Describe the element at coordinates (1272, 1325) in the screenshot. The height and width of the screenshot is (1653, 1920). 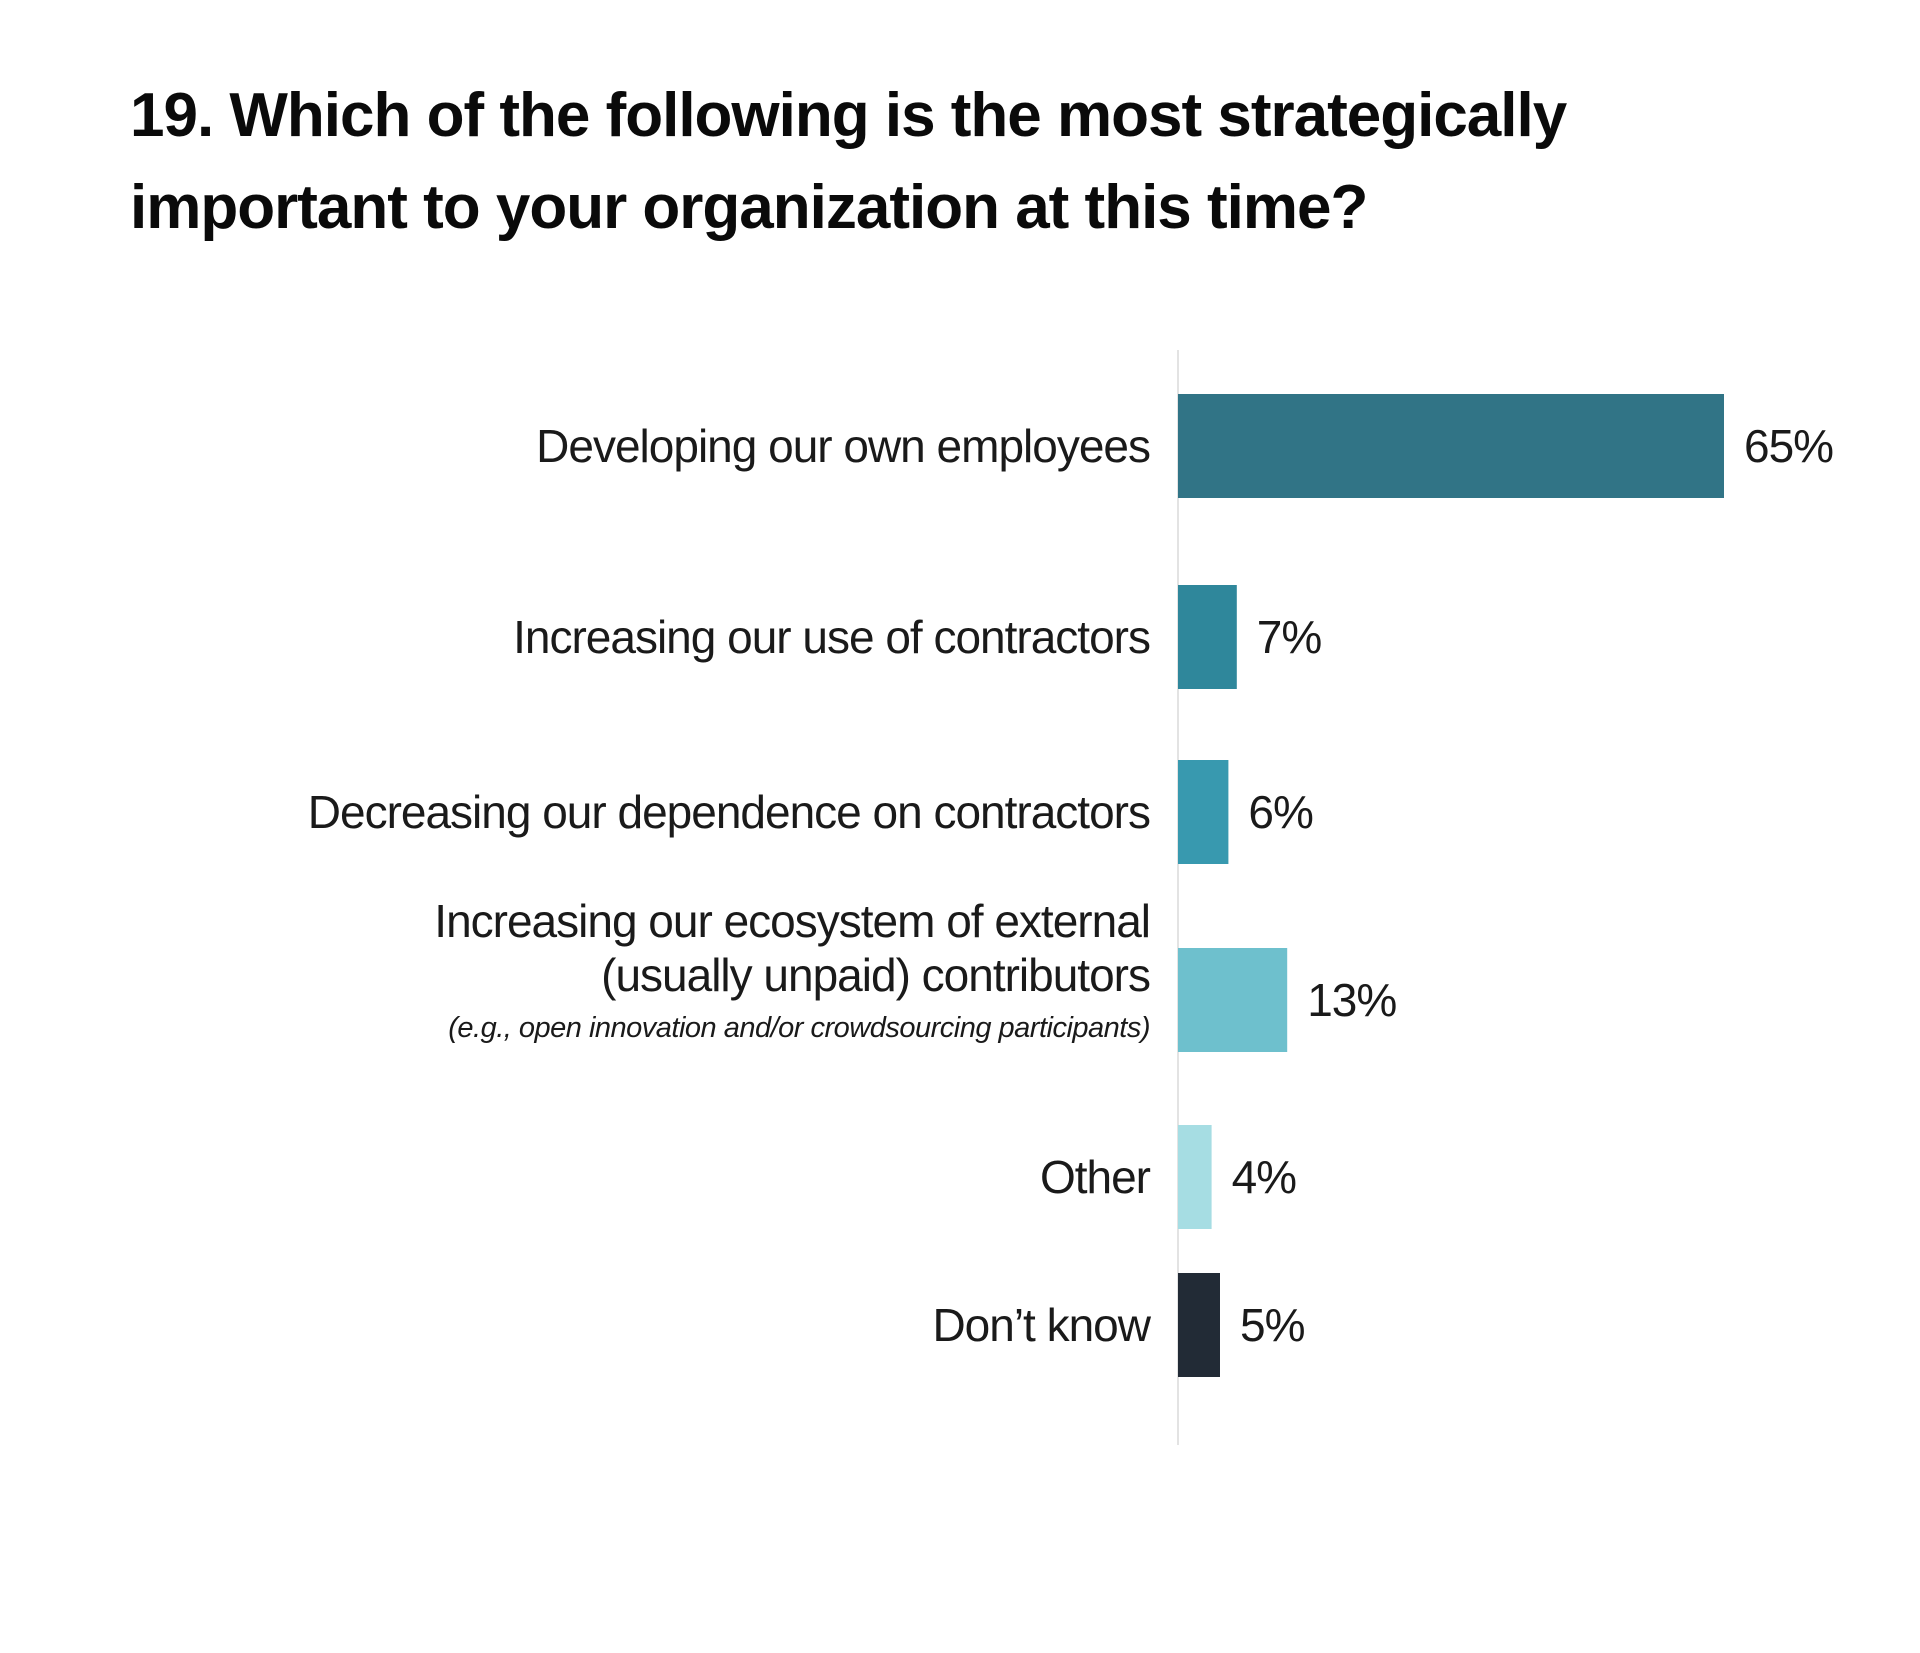
I see `value-label-5: 5%` at that location.